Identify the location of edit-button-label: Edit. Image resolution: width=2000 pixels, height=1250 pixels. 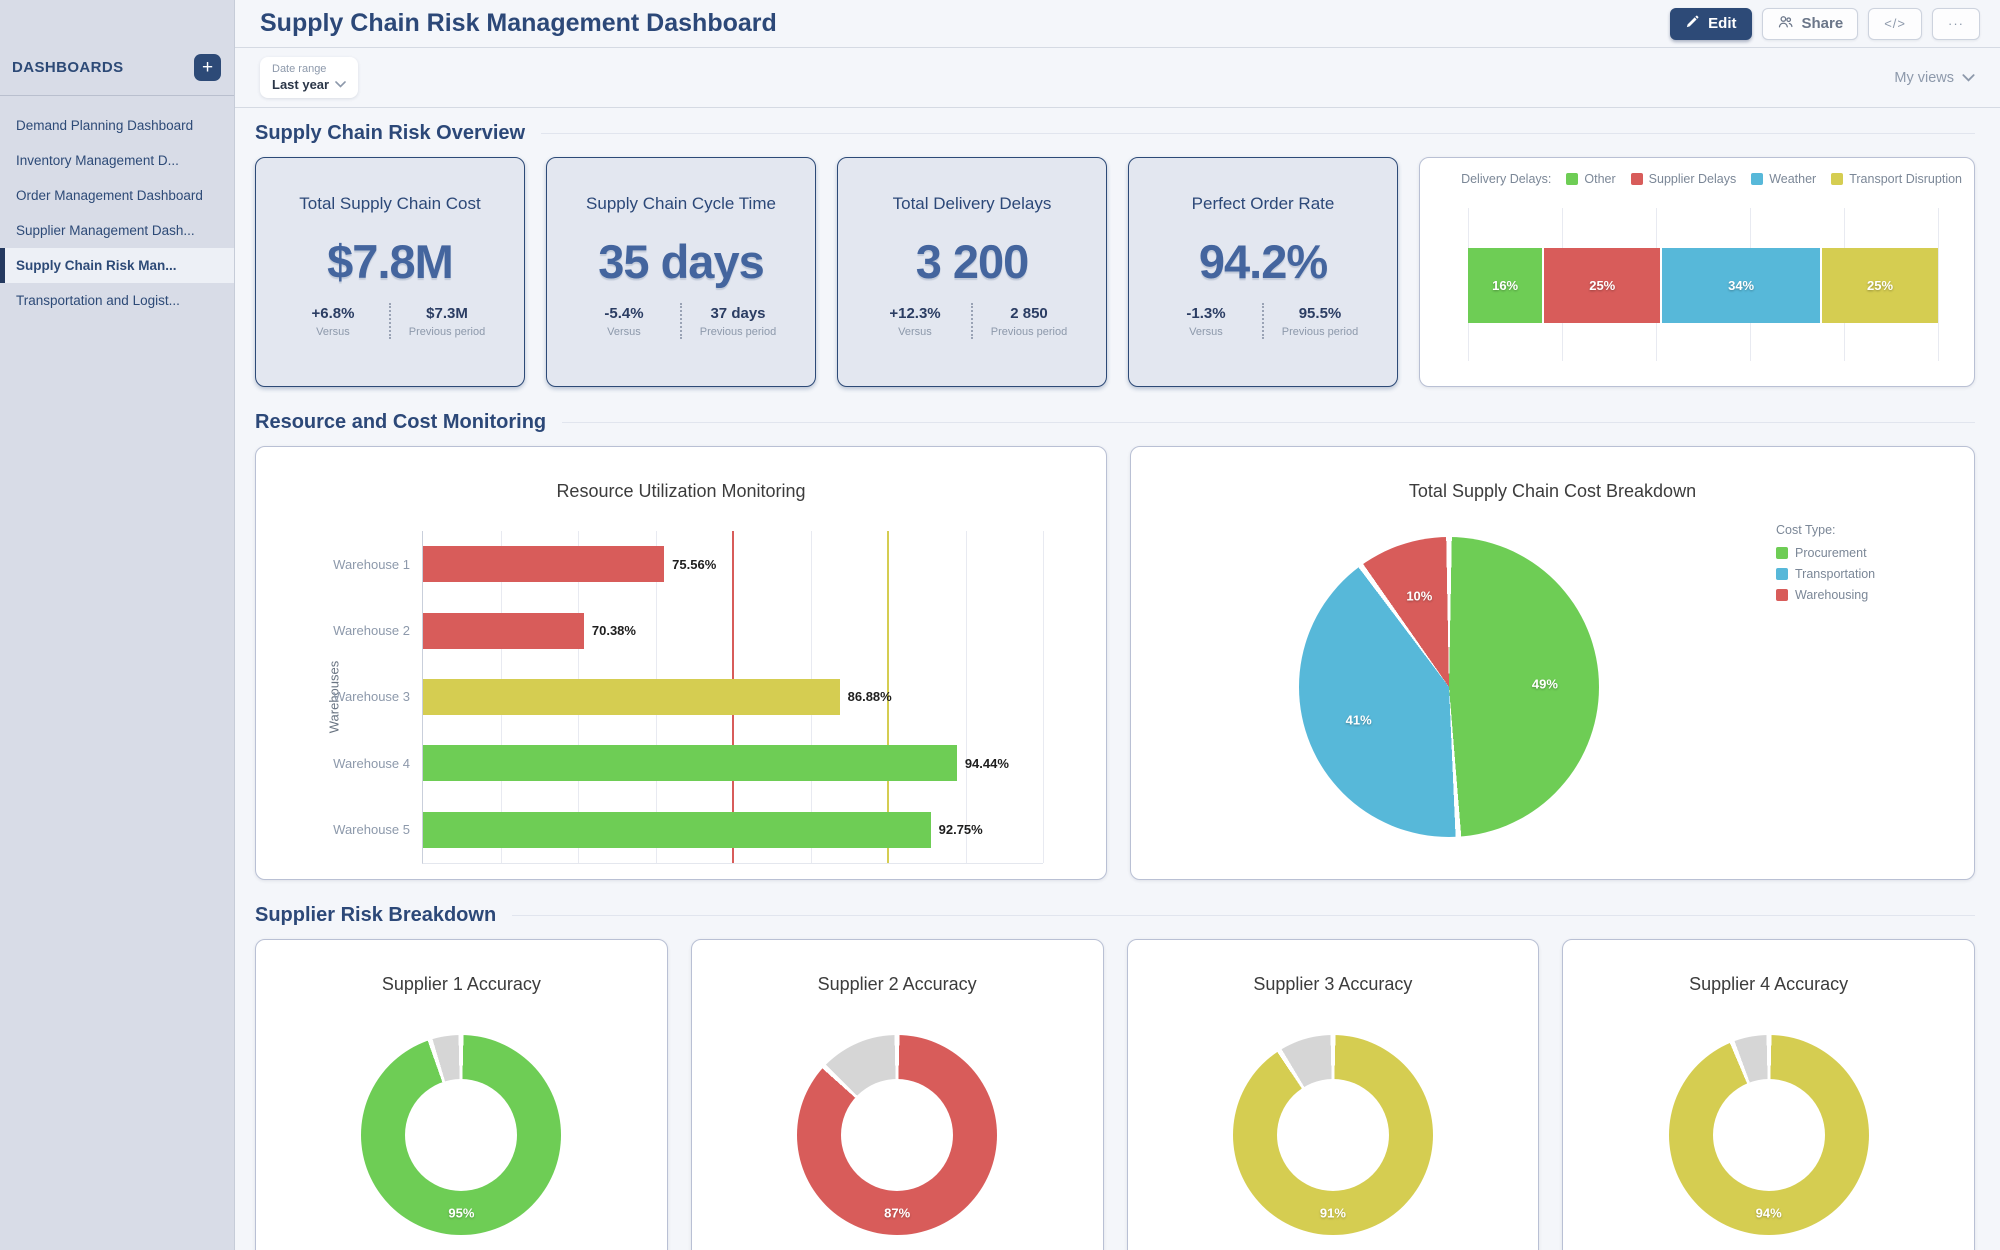
(1722, 23).